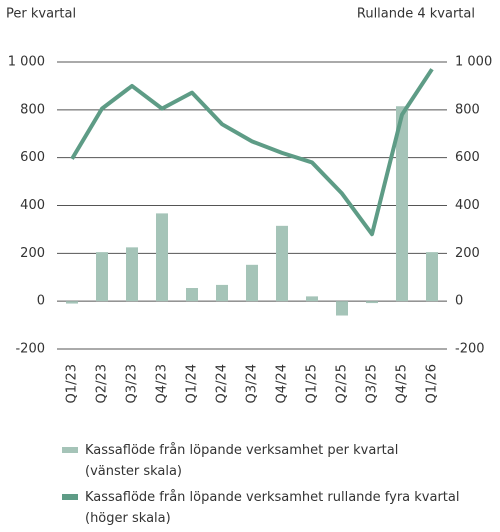  What do you see at coordinates (342, 383) in the screenshot?
I see `x-tick-label: Q2/25` at bounding box center [342, 383].